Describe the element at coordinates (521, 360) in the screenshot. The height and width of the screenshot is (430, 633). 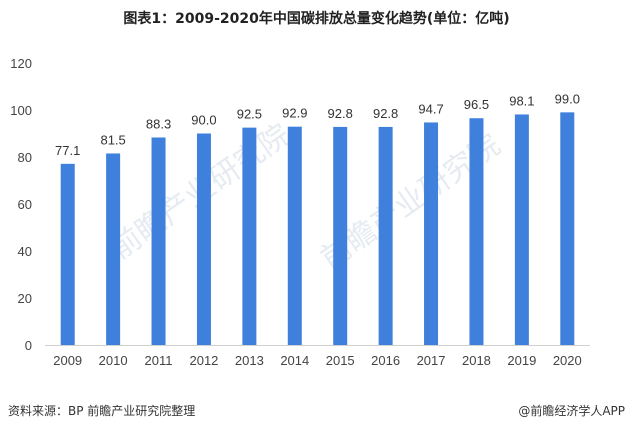
I see `x-tick-label: 2019` at that location.